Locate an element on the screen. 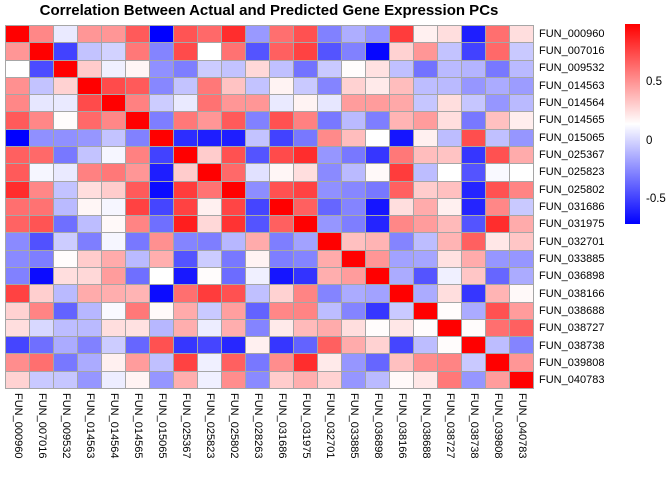 Image resolution: width=672 pixels, height=480 pixels. column-label: FUN_038166 is located at coordinates (401, 426).